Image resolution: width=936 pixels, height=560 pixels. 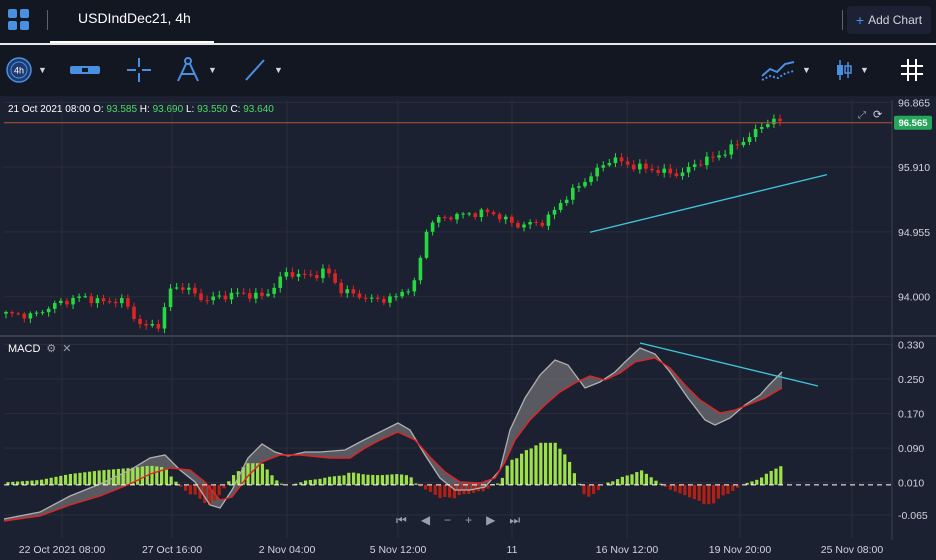 I want to click on price-tick-label: 95.910, so click(x=914, y=168).